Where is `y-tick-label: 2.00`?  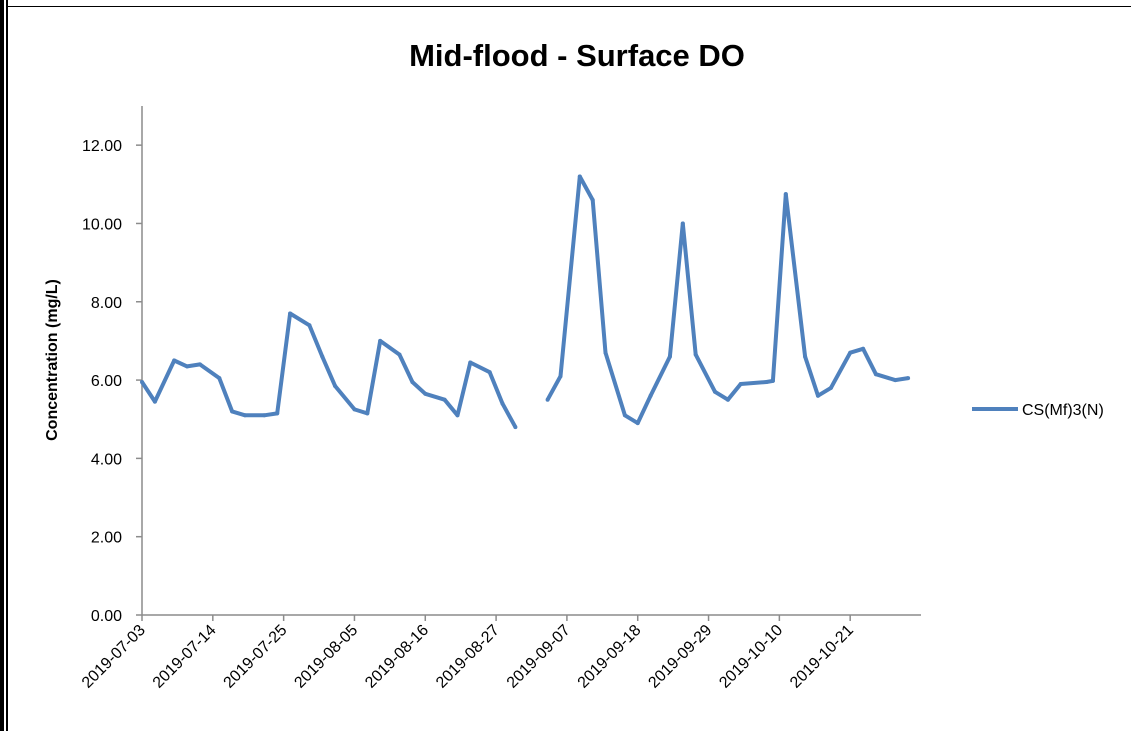
y-tick-label: 2.00 is located at coordinates (106, 538).